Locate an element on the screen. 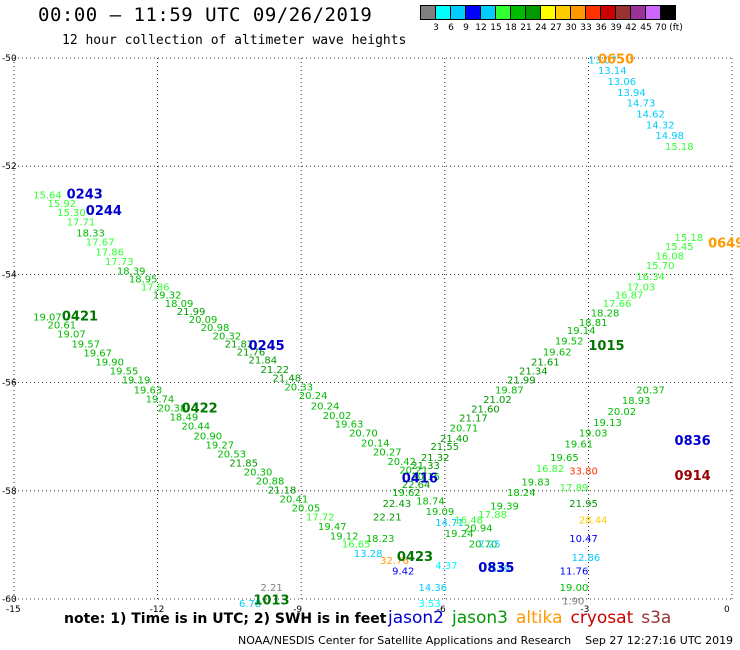 The height and width of the screenshot is (650, 740). wave-height-value: 19.47 is located at coordinates (332, 527).